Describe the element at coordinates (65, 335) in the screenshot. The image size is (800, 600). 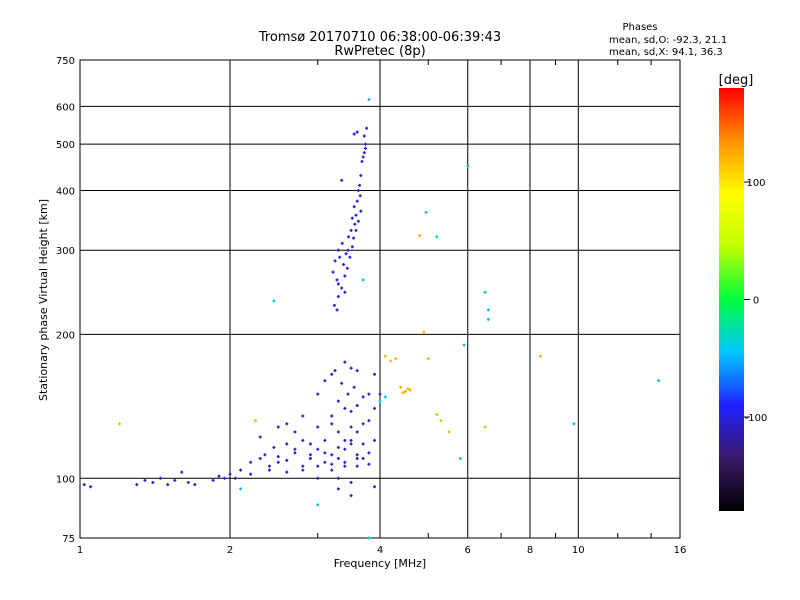
I see `y-tick-label: 200` at that location.